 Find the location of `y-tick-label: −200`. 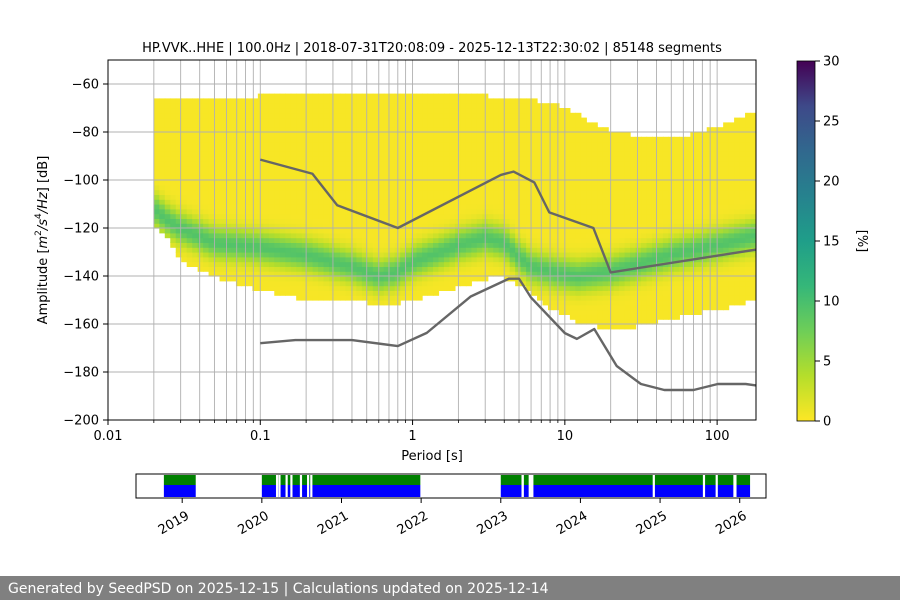

y-tick-label: −200 is located at coordinates (81, 421).